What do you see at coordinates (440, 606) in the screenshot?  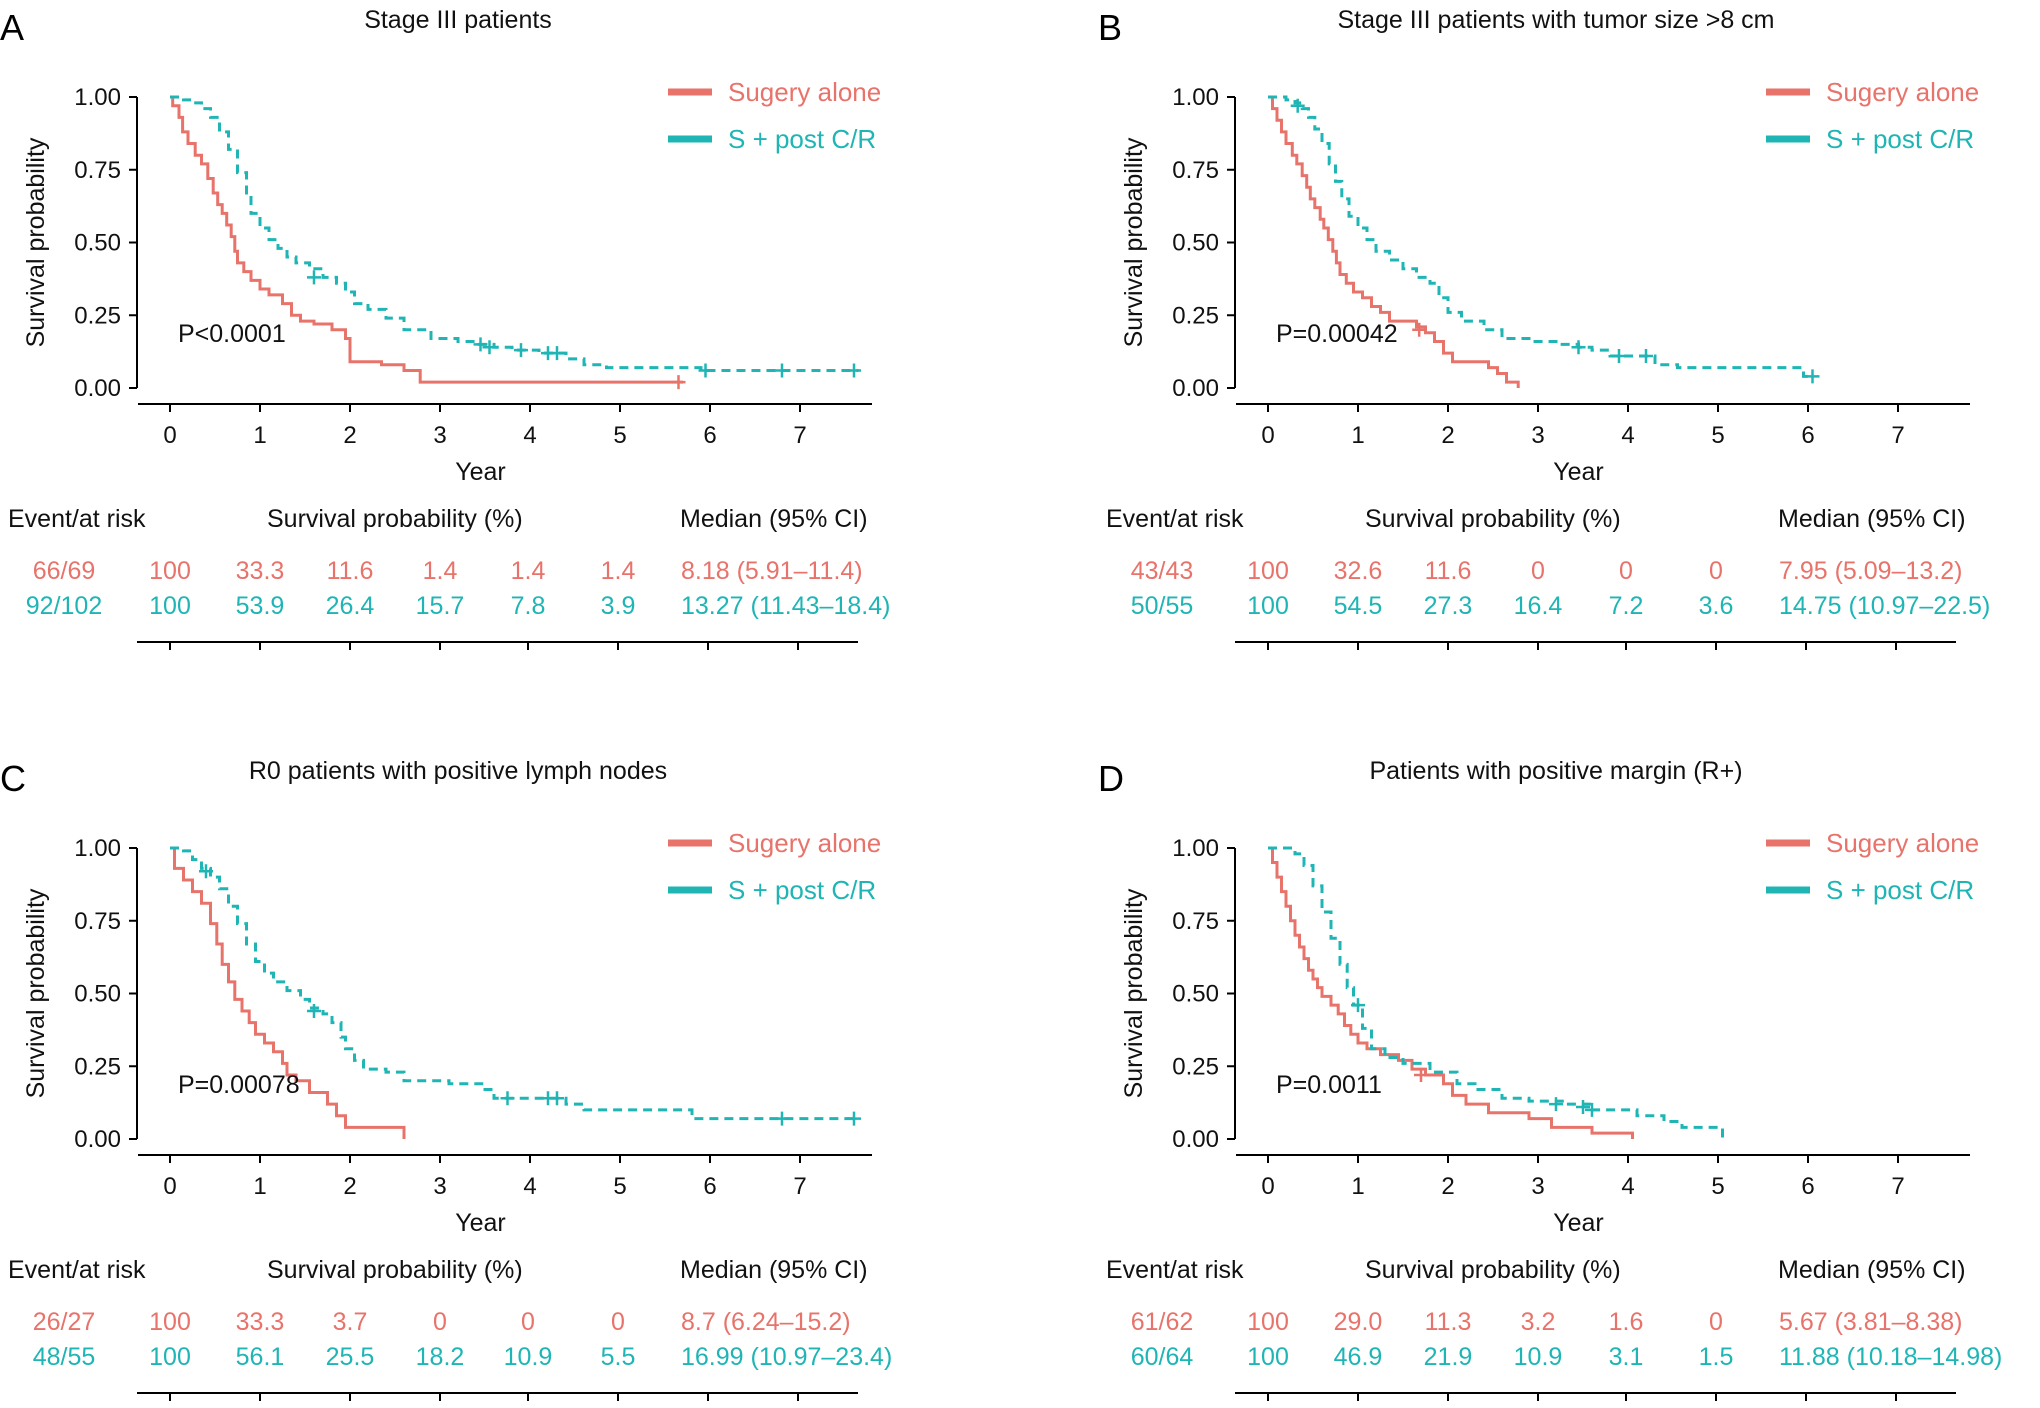 I see `table-survival-cell: 15.7` at bounding box center [440, 606].